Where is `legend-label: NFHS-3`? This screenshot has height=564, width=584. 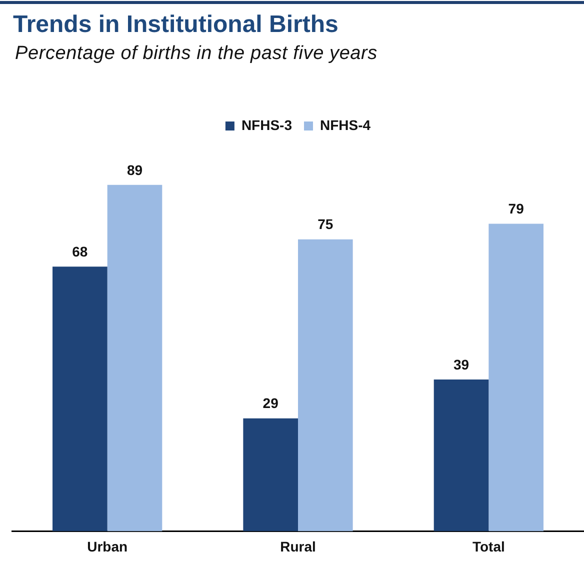 legend-label: NFHS-3 is located at coordinates (266, 124).